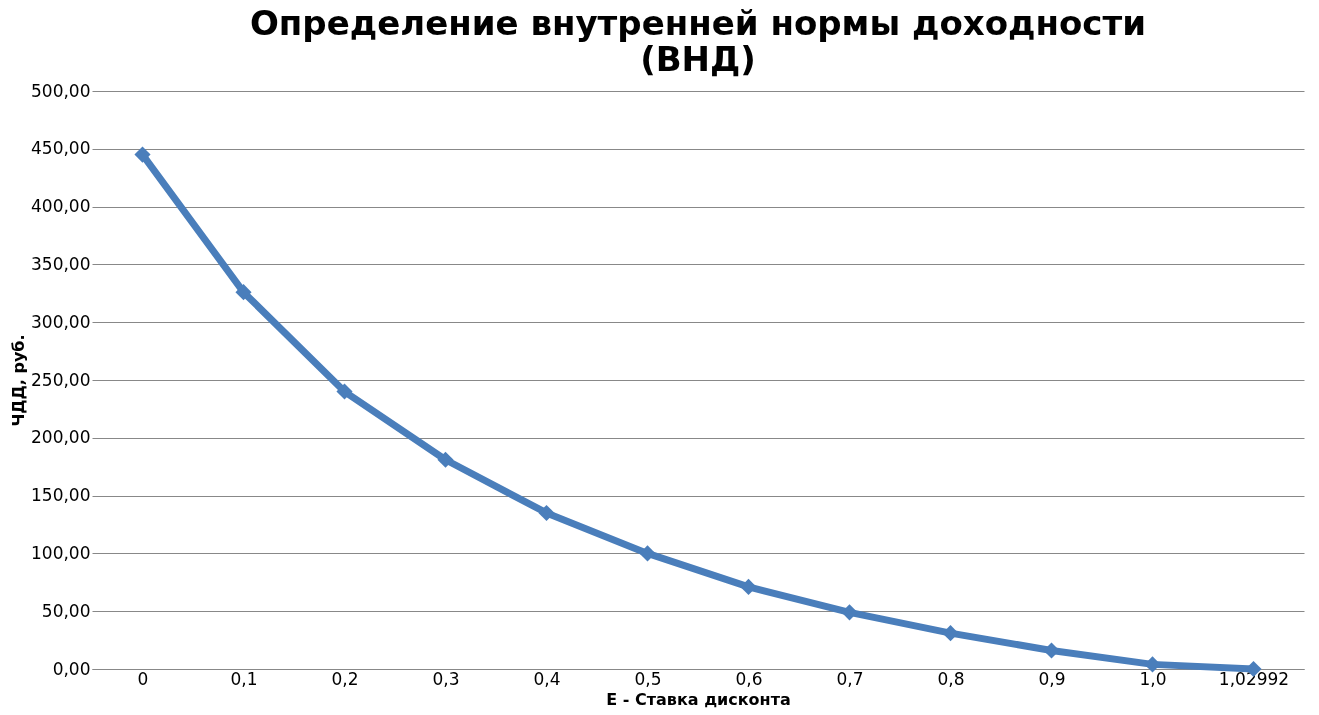 Image resolution: width=1319 pixels, height=715 pixels. Describe the element at coordinates (698, 41) in the screenshot. I see `chart-title: Определение внутренней нормы доходности (ВНД)` at that location.